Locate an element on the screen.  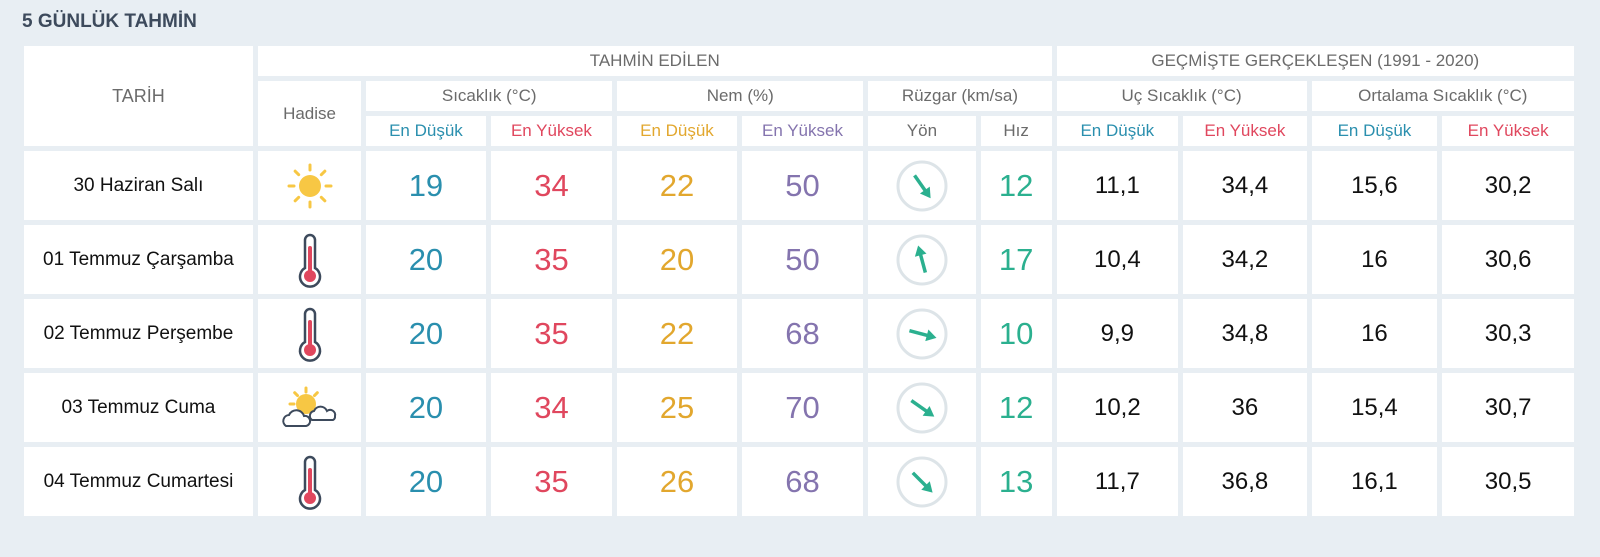
column-header: Sıcaklık (°C) is located at coordinates (489, 96).